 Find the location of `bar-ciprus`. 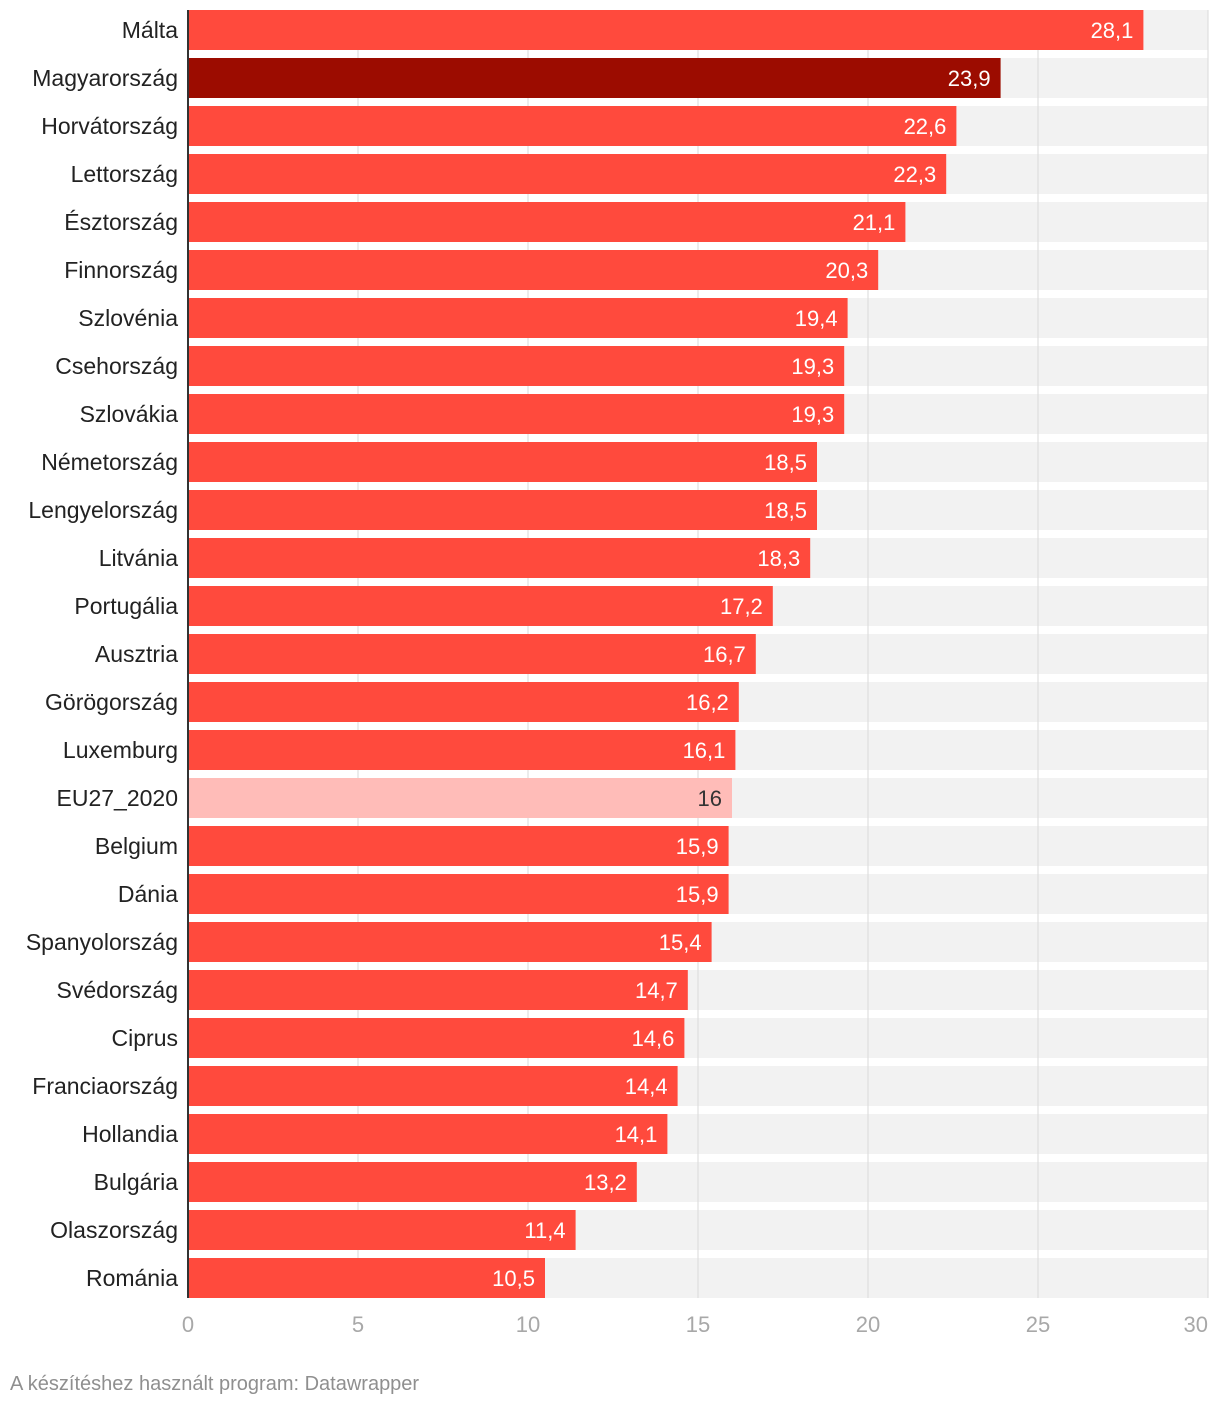

bar-ciprus is located at coordinates (436, 1038).